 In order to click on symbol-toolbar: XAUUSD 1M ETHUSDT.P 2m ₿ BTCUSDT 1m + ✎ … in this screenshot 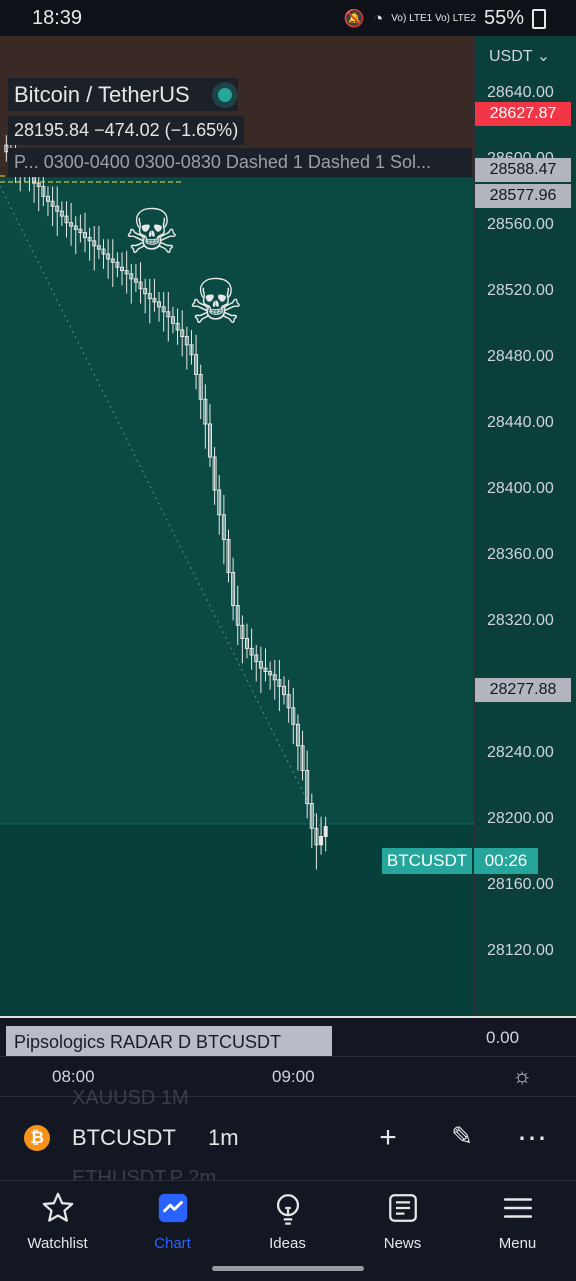, I will do `click(288, 1138)`.